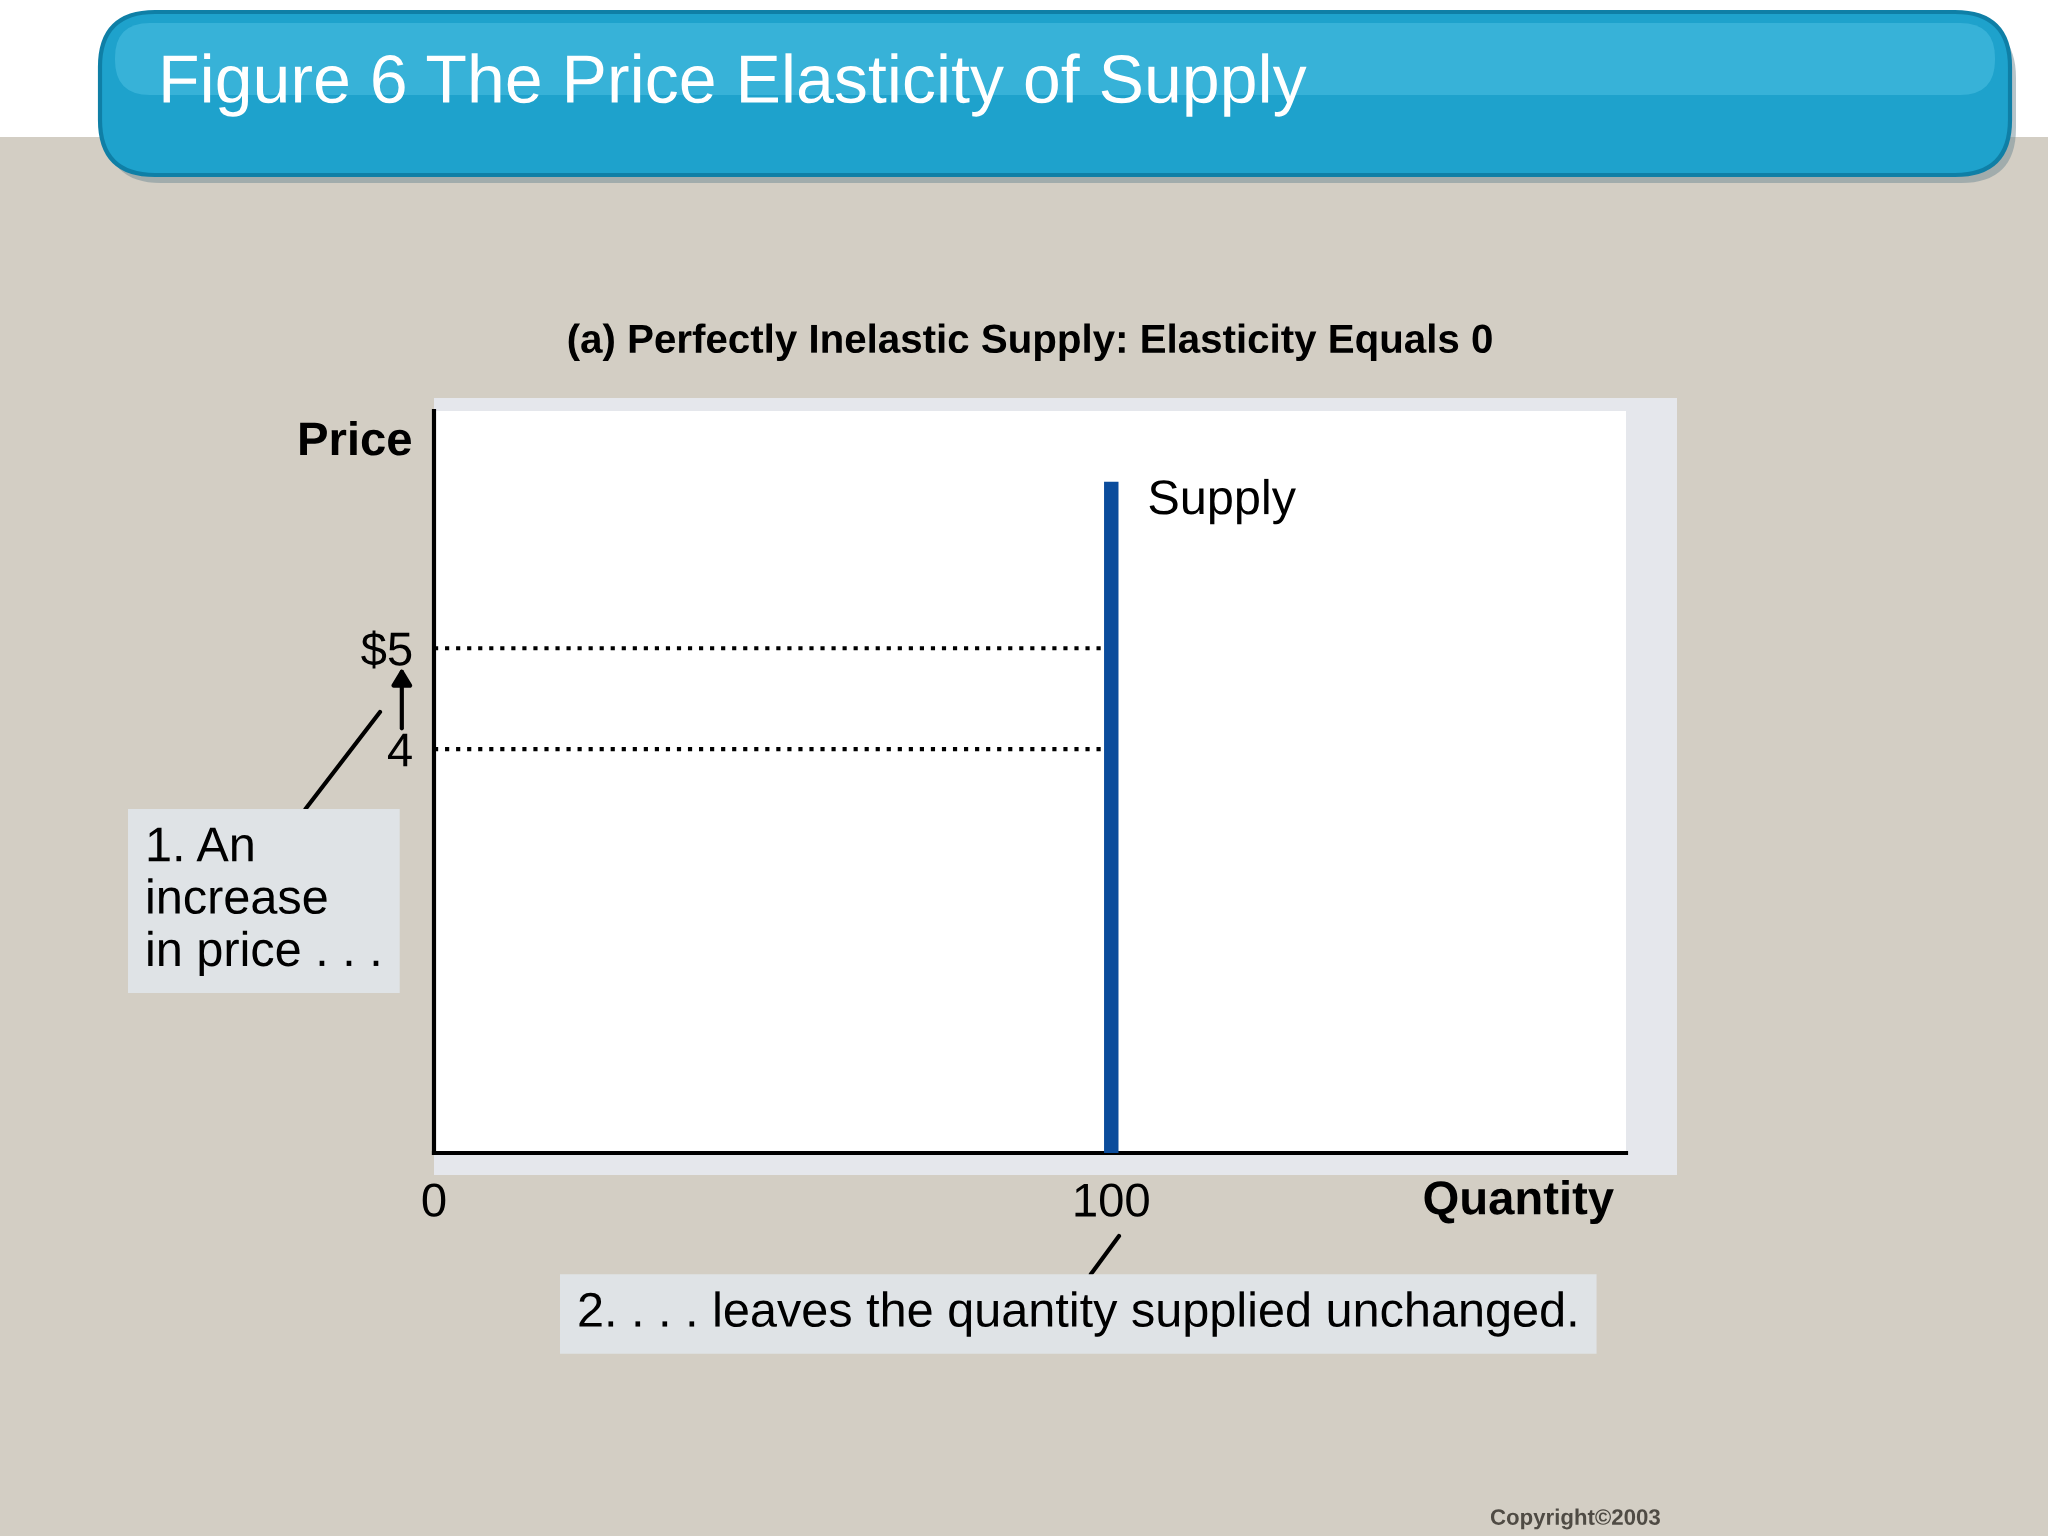 Image resolution: width=2048 pixels, height=1536 pixels. What do you see at coordinates (1575, 1519) in the screenshot?
I see `text: Copyright©2003` at bounding box center [1575, 1519].